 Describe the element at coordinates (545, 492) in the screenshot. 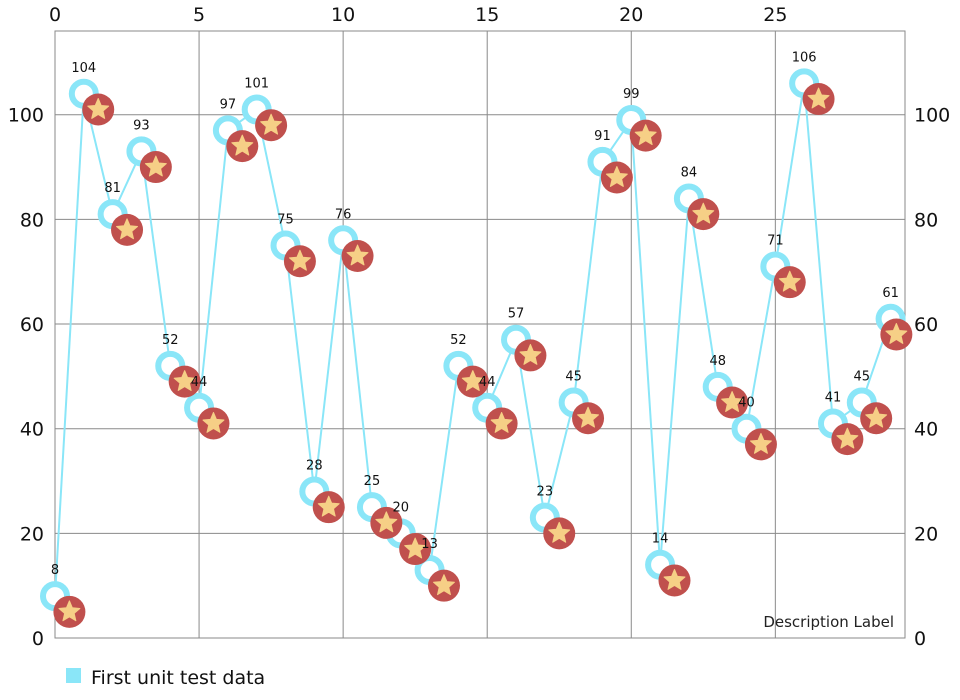

I see `data-label: 23` at that location.